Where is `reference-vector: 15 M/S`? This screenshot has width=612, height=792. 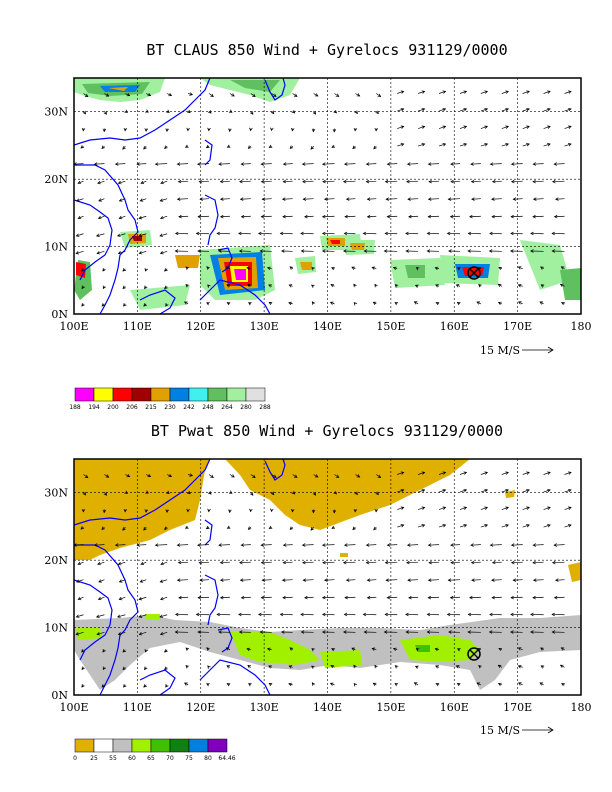 reference-vector: 15 M/S is located at coordinates (517, 350).